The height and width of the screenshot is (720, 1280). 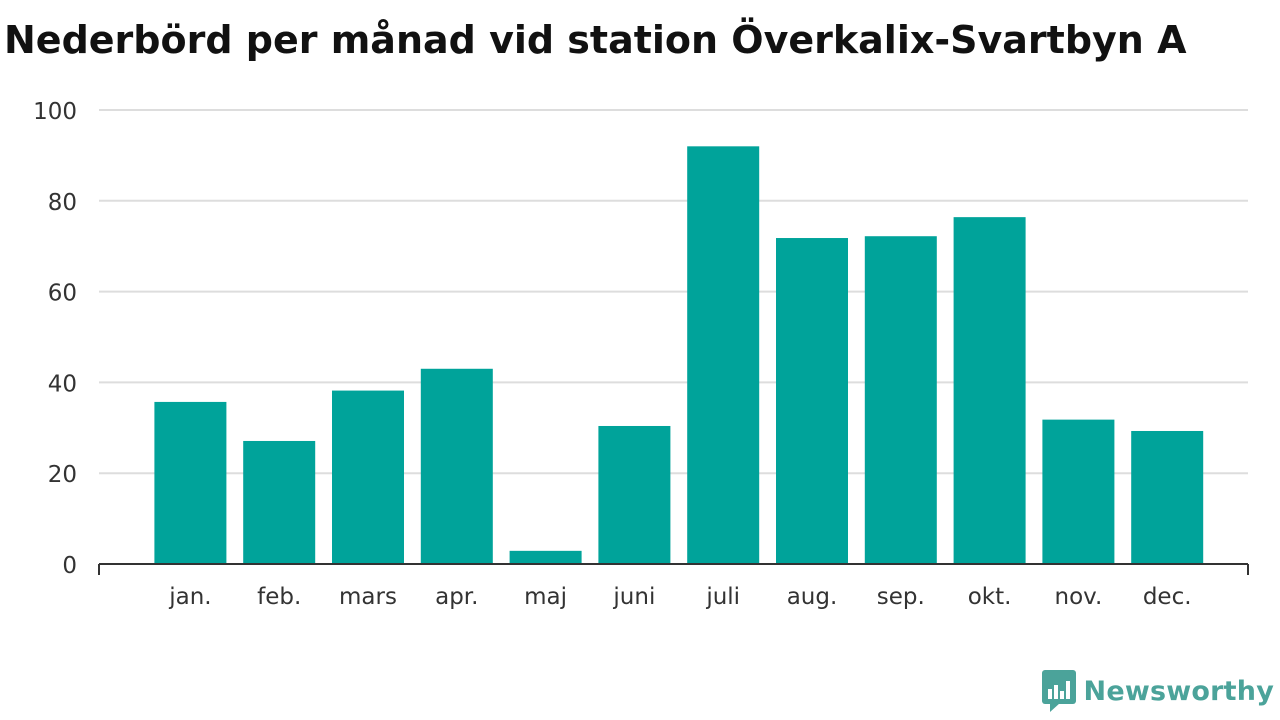 What do you see at coordinates (279, 597) in the screenshot?
I see `x-tick-label: feb.` at bounding box center [279, 597].